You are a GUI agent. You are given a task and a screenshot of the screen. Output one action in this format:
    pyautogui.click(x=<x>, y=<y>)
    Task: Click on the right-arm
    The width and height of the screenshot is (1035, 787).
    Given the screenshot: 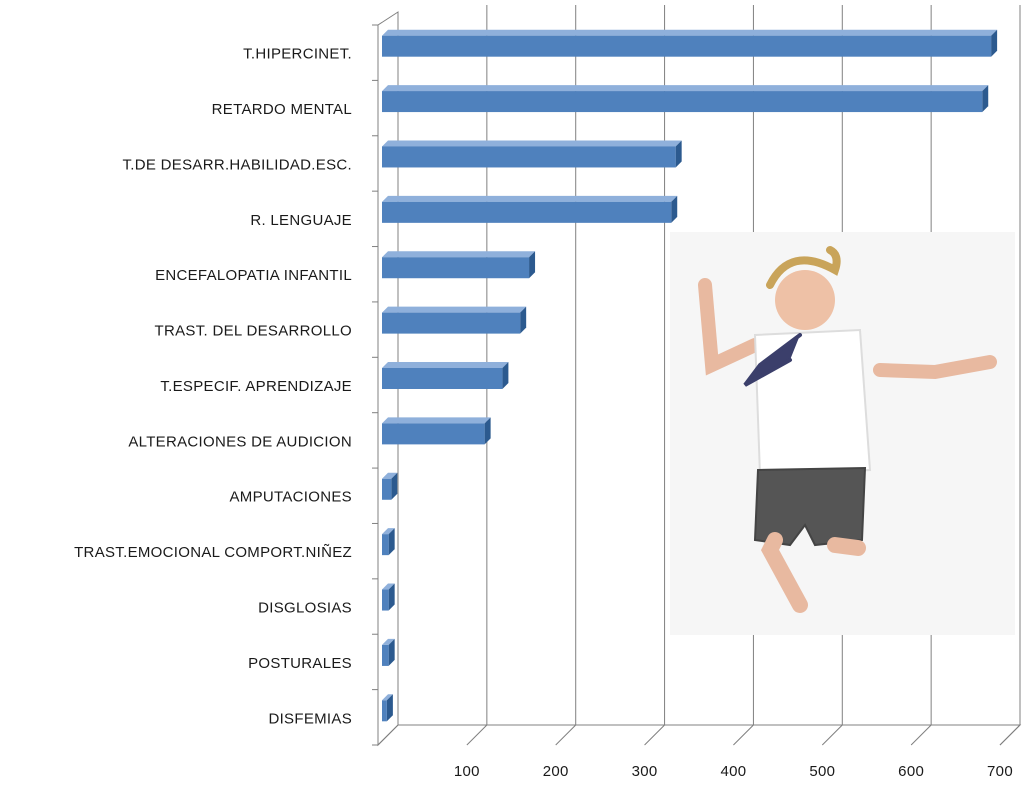 What is the action you would take?
    pyautogui.click(x=935, y=367)
    